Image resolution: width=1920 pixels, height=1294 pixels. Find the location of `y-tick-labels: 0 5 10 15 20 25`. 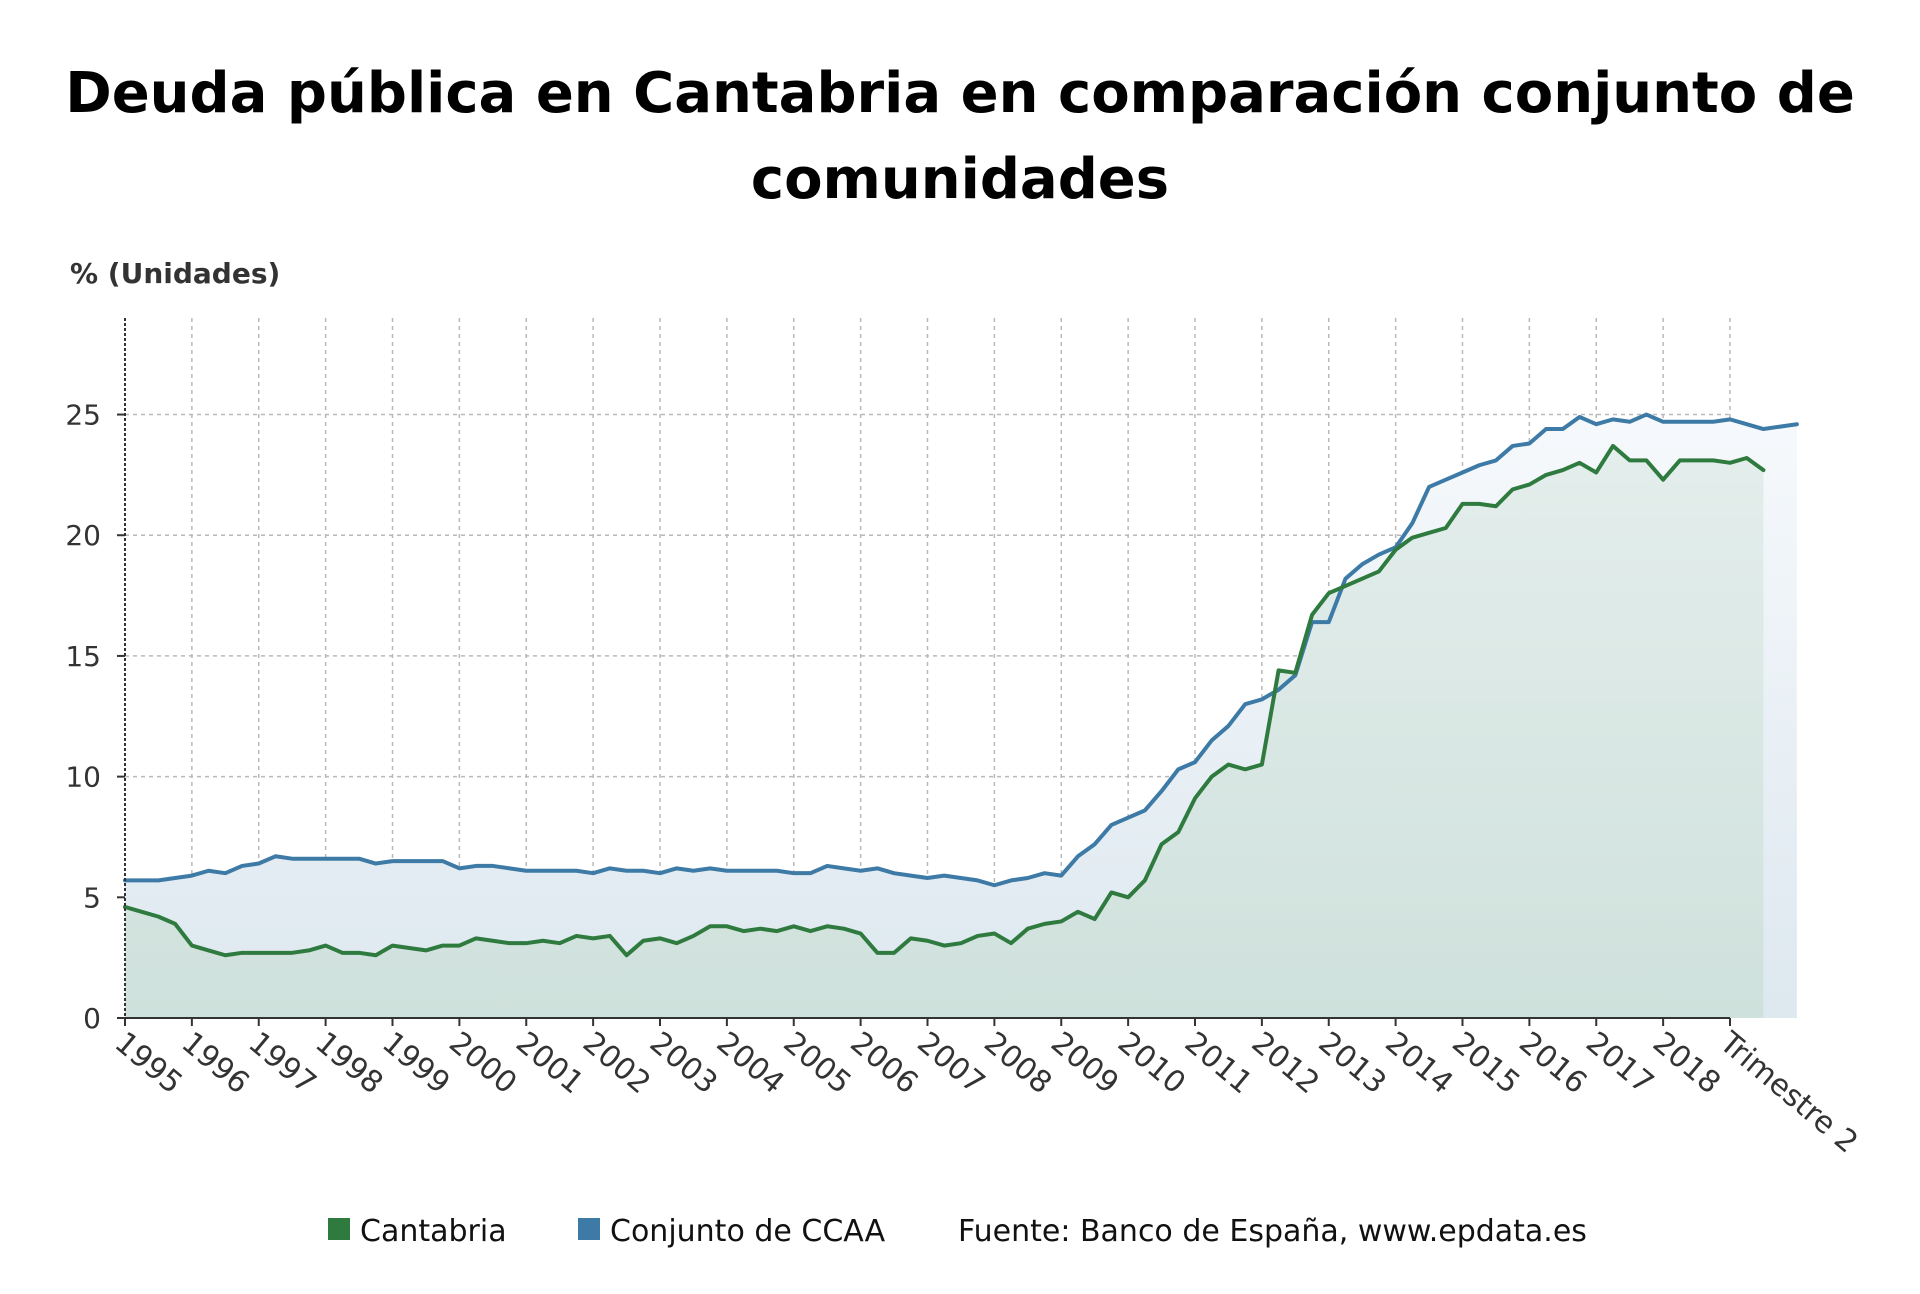

y-tick-labels: 0 5 10 15 20 25 is located at coordinates (83, 717).